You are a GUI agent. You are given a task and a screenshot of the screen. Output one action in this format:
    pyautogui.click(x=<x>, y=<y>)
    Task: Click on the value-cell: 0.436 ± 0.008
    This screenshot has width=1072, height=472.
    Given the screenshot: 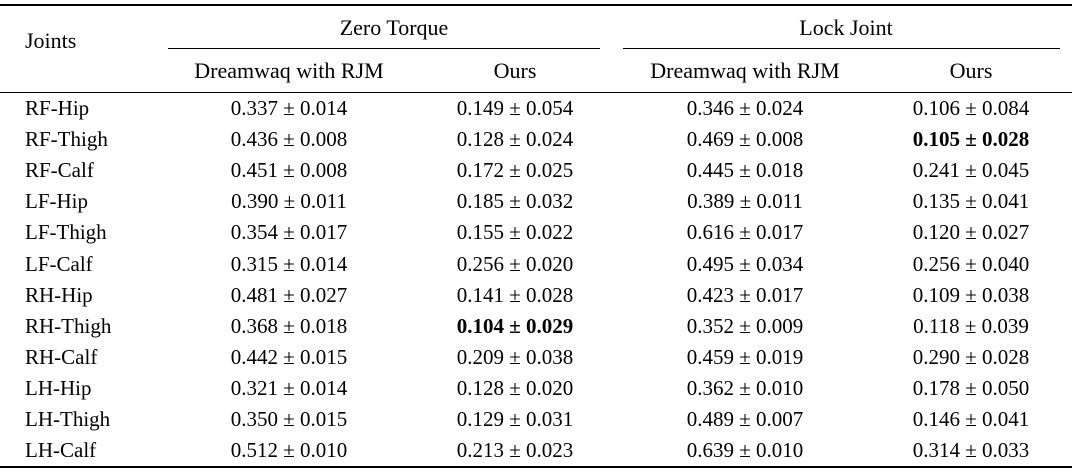 What is the action you would take?
    pyautogui.click(x=289, y=139)
    